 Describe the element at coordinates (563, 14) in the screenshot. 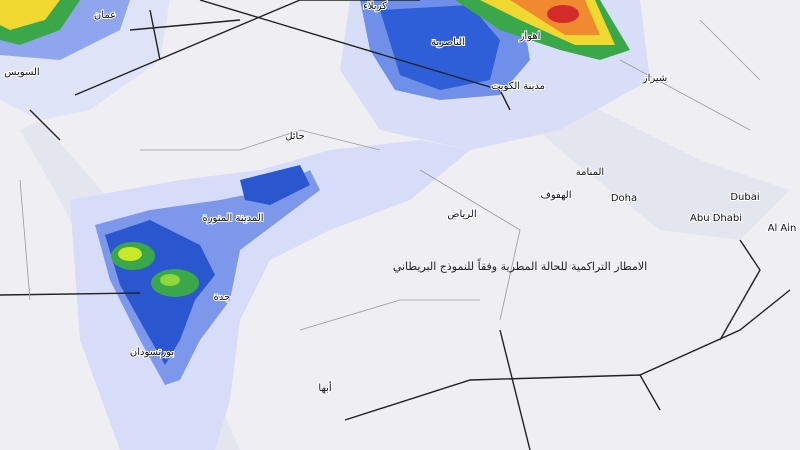

I see `precip-red` at that location.